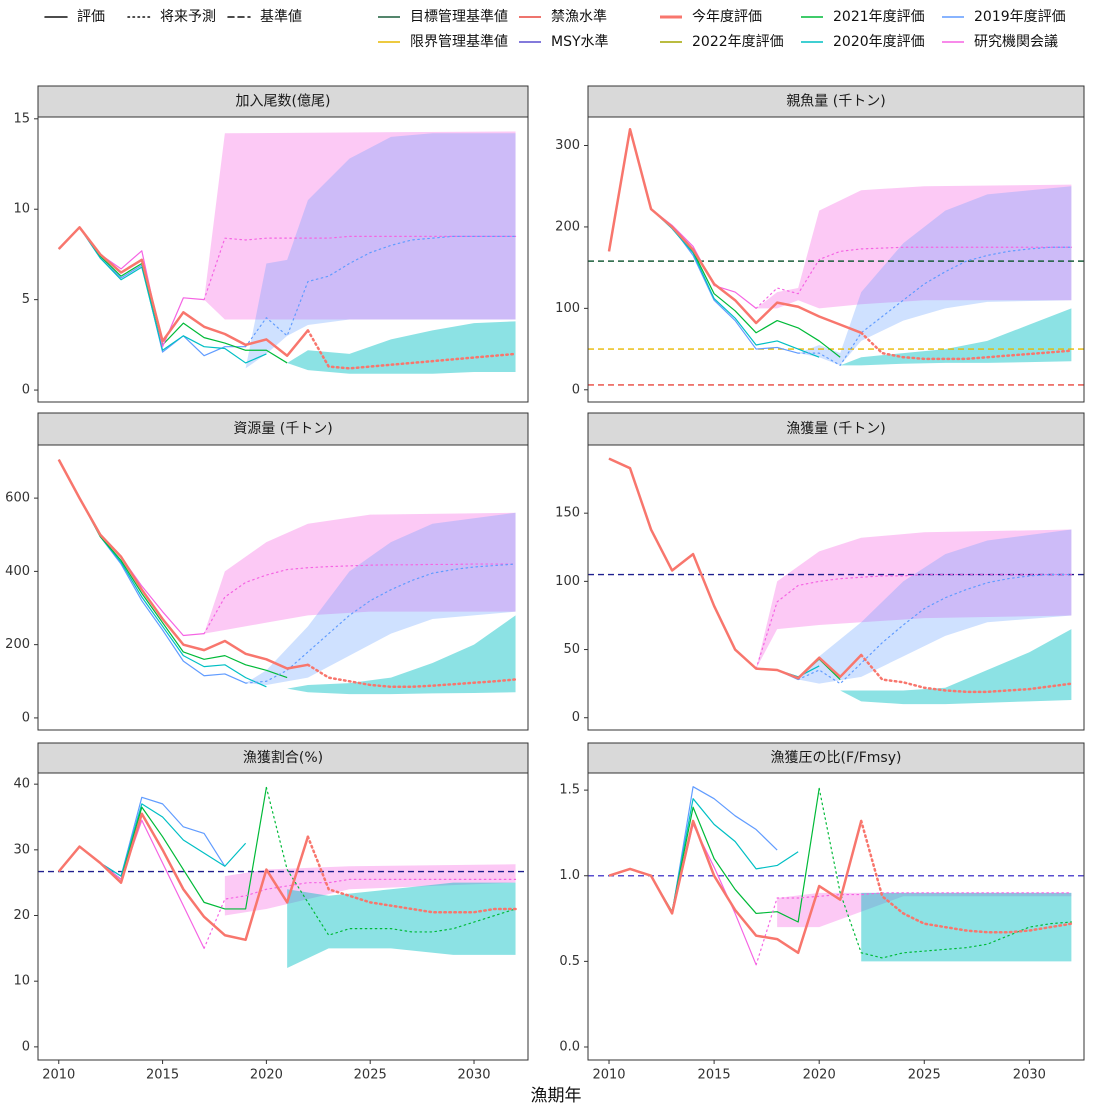 This screenshot has height=1109, width=1094. I want to click on y-tick-label: 400, so click(17, 571).